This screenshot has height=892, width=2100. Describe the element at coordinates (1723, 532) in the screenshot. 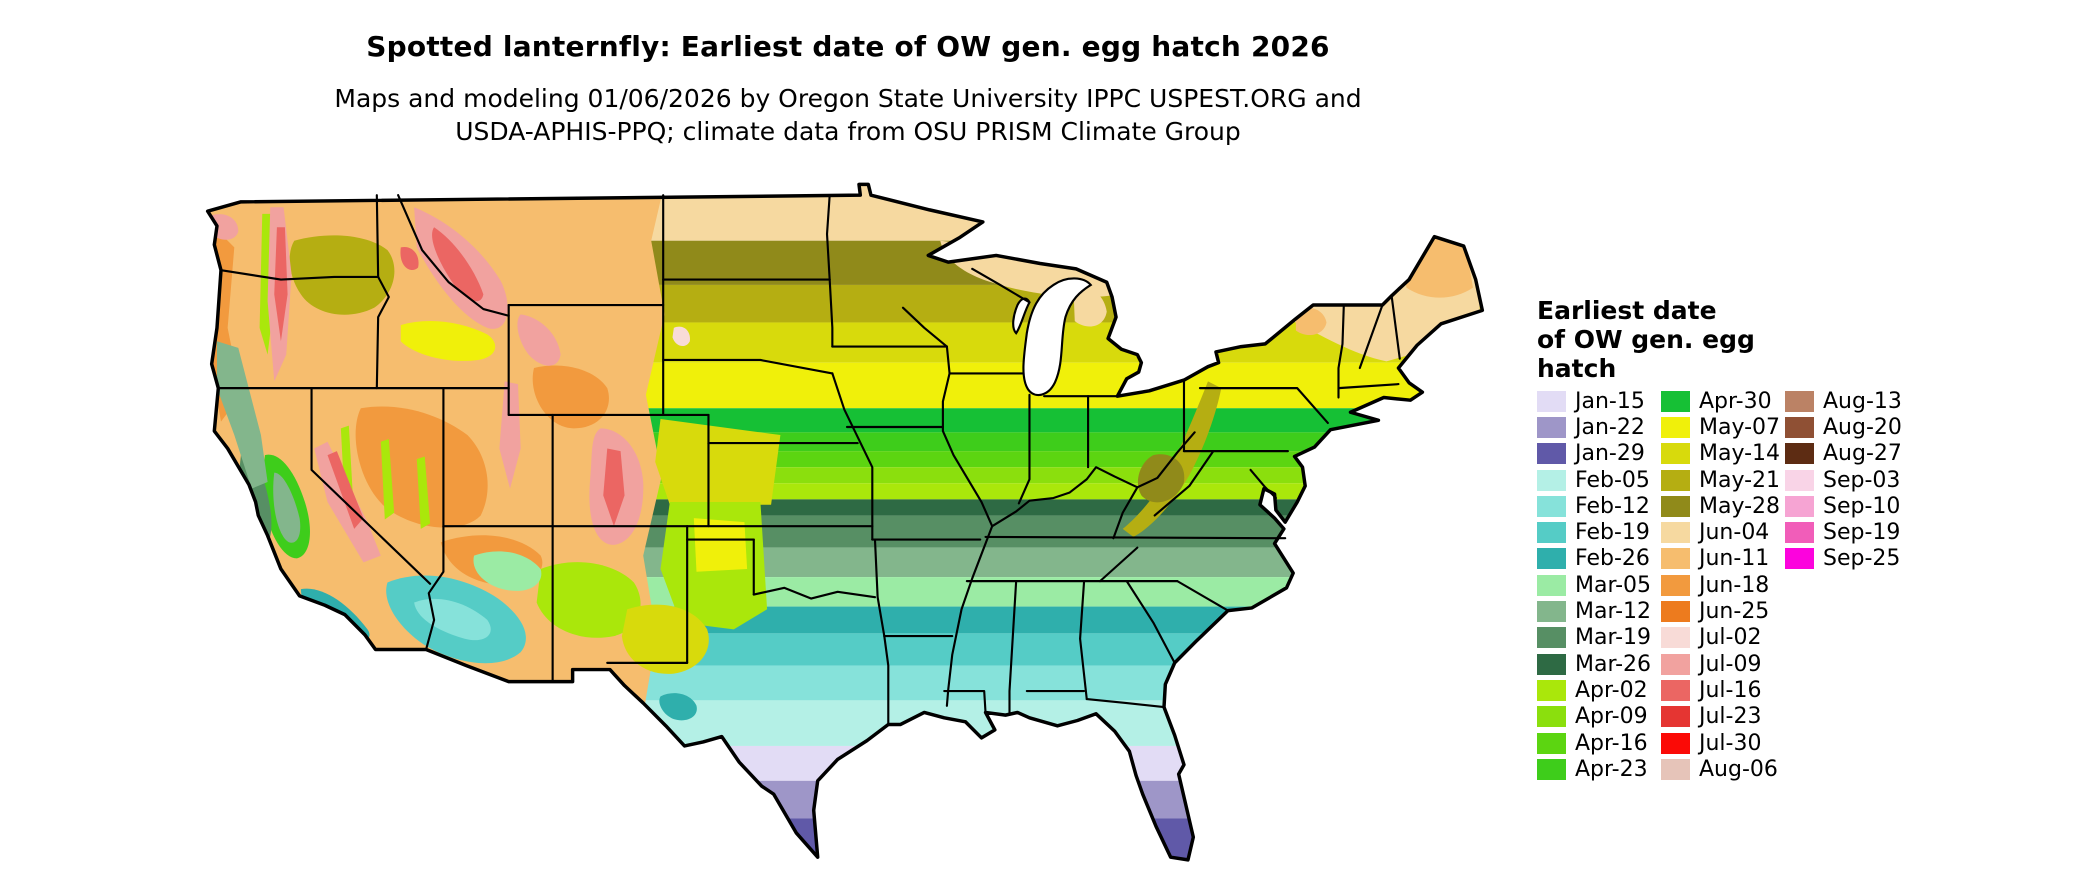

I see `legend-entry: Jun-04` at that location.